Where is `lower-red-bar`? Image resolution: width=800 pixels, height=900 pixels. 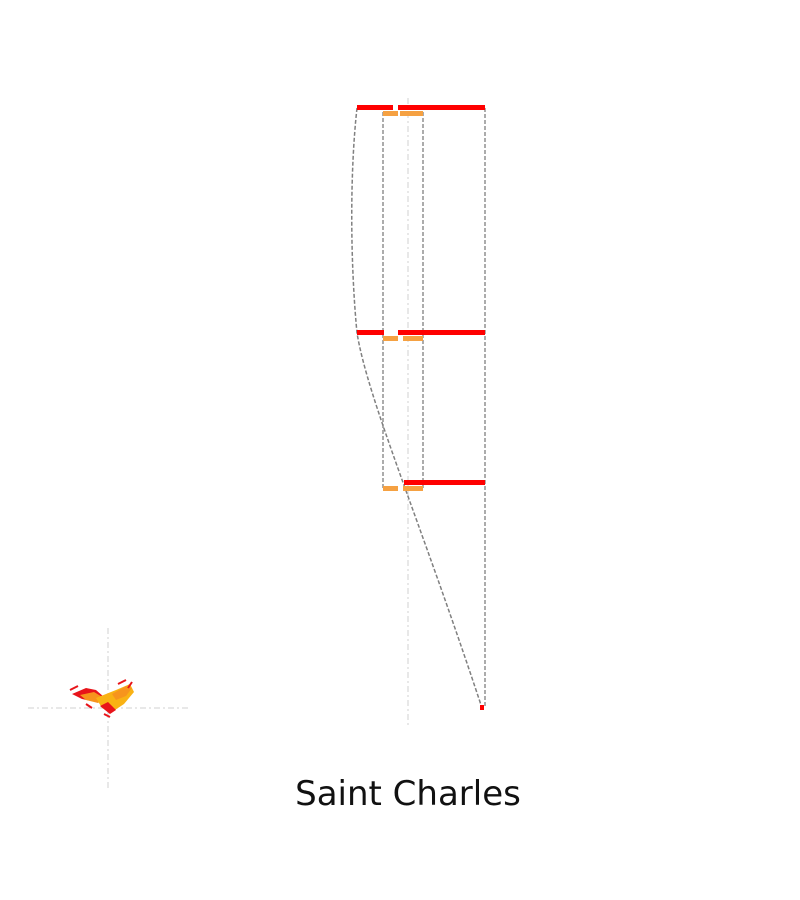 lower-red-bar is located at coordinates (444, 482).